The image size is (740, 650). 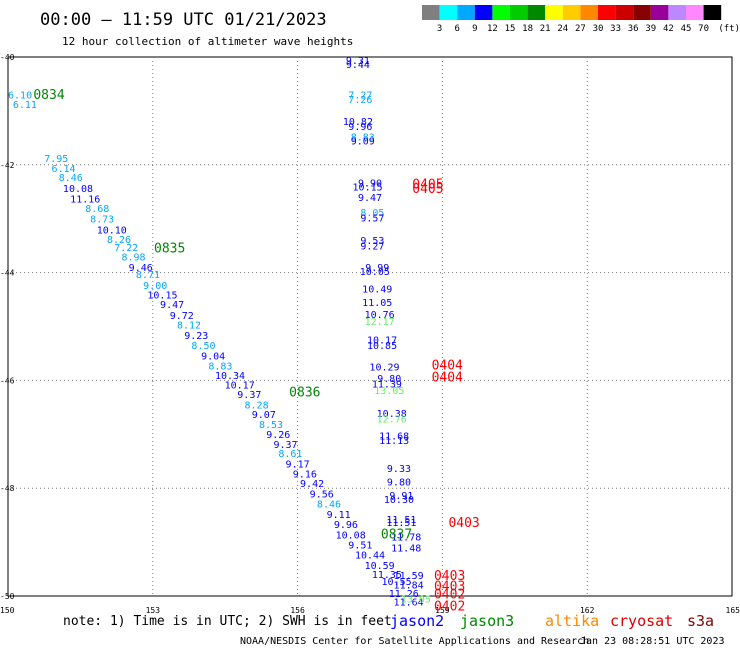 What do you see at coordinates (298, 465) in the screenshot?
I see `wave-height-label: 9.17` at bounding box center [298, 465].